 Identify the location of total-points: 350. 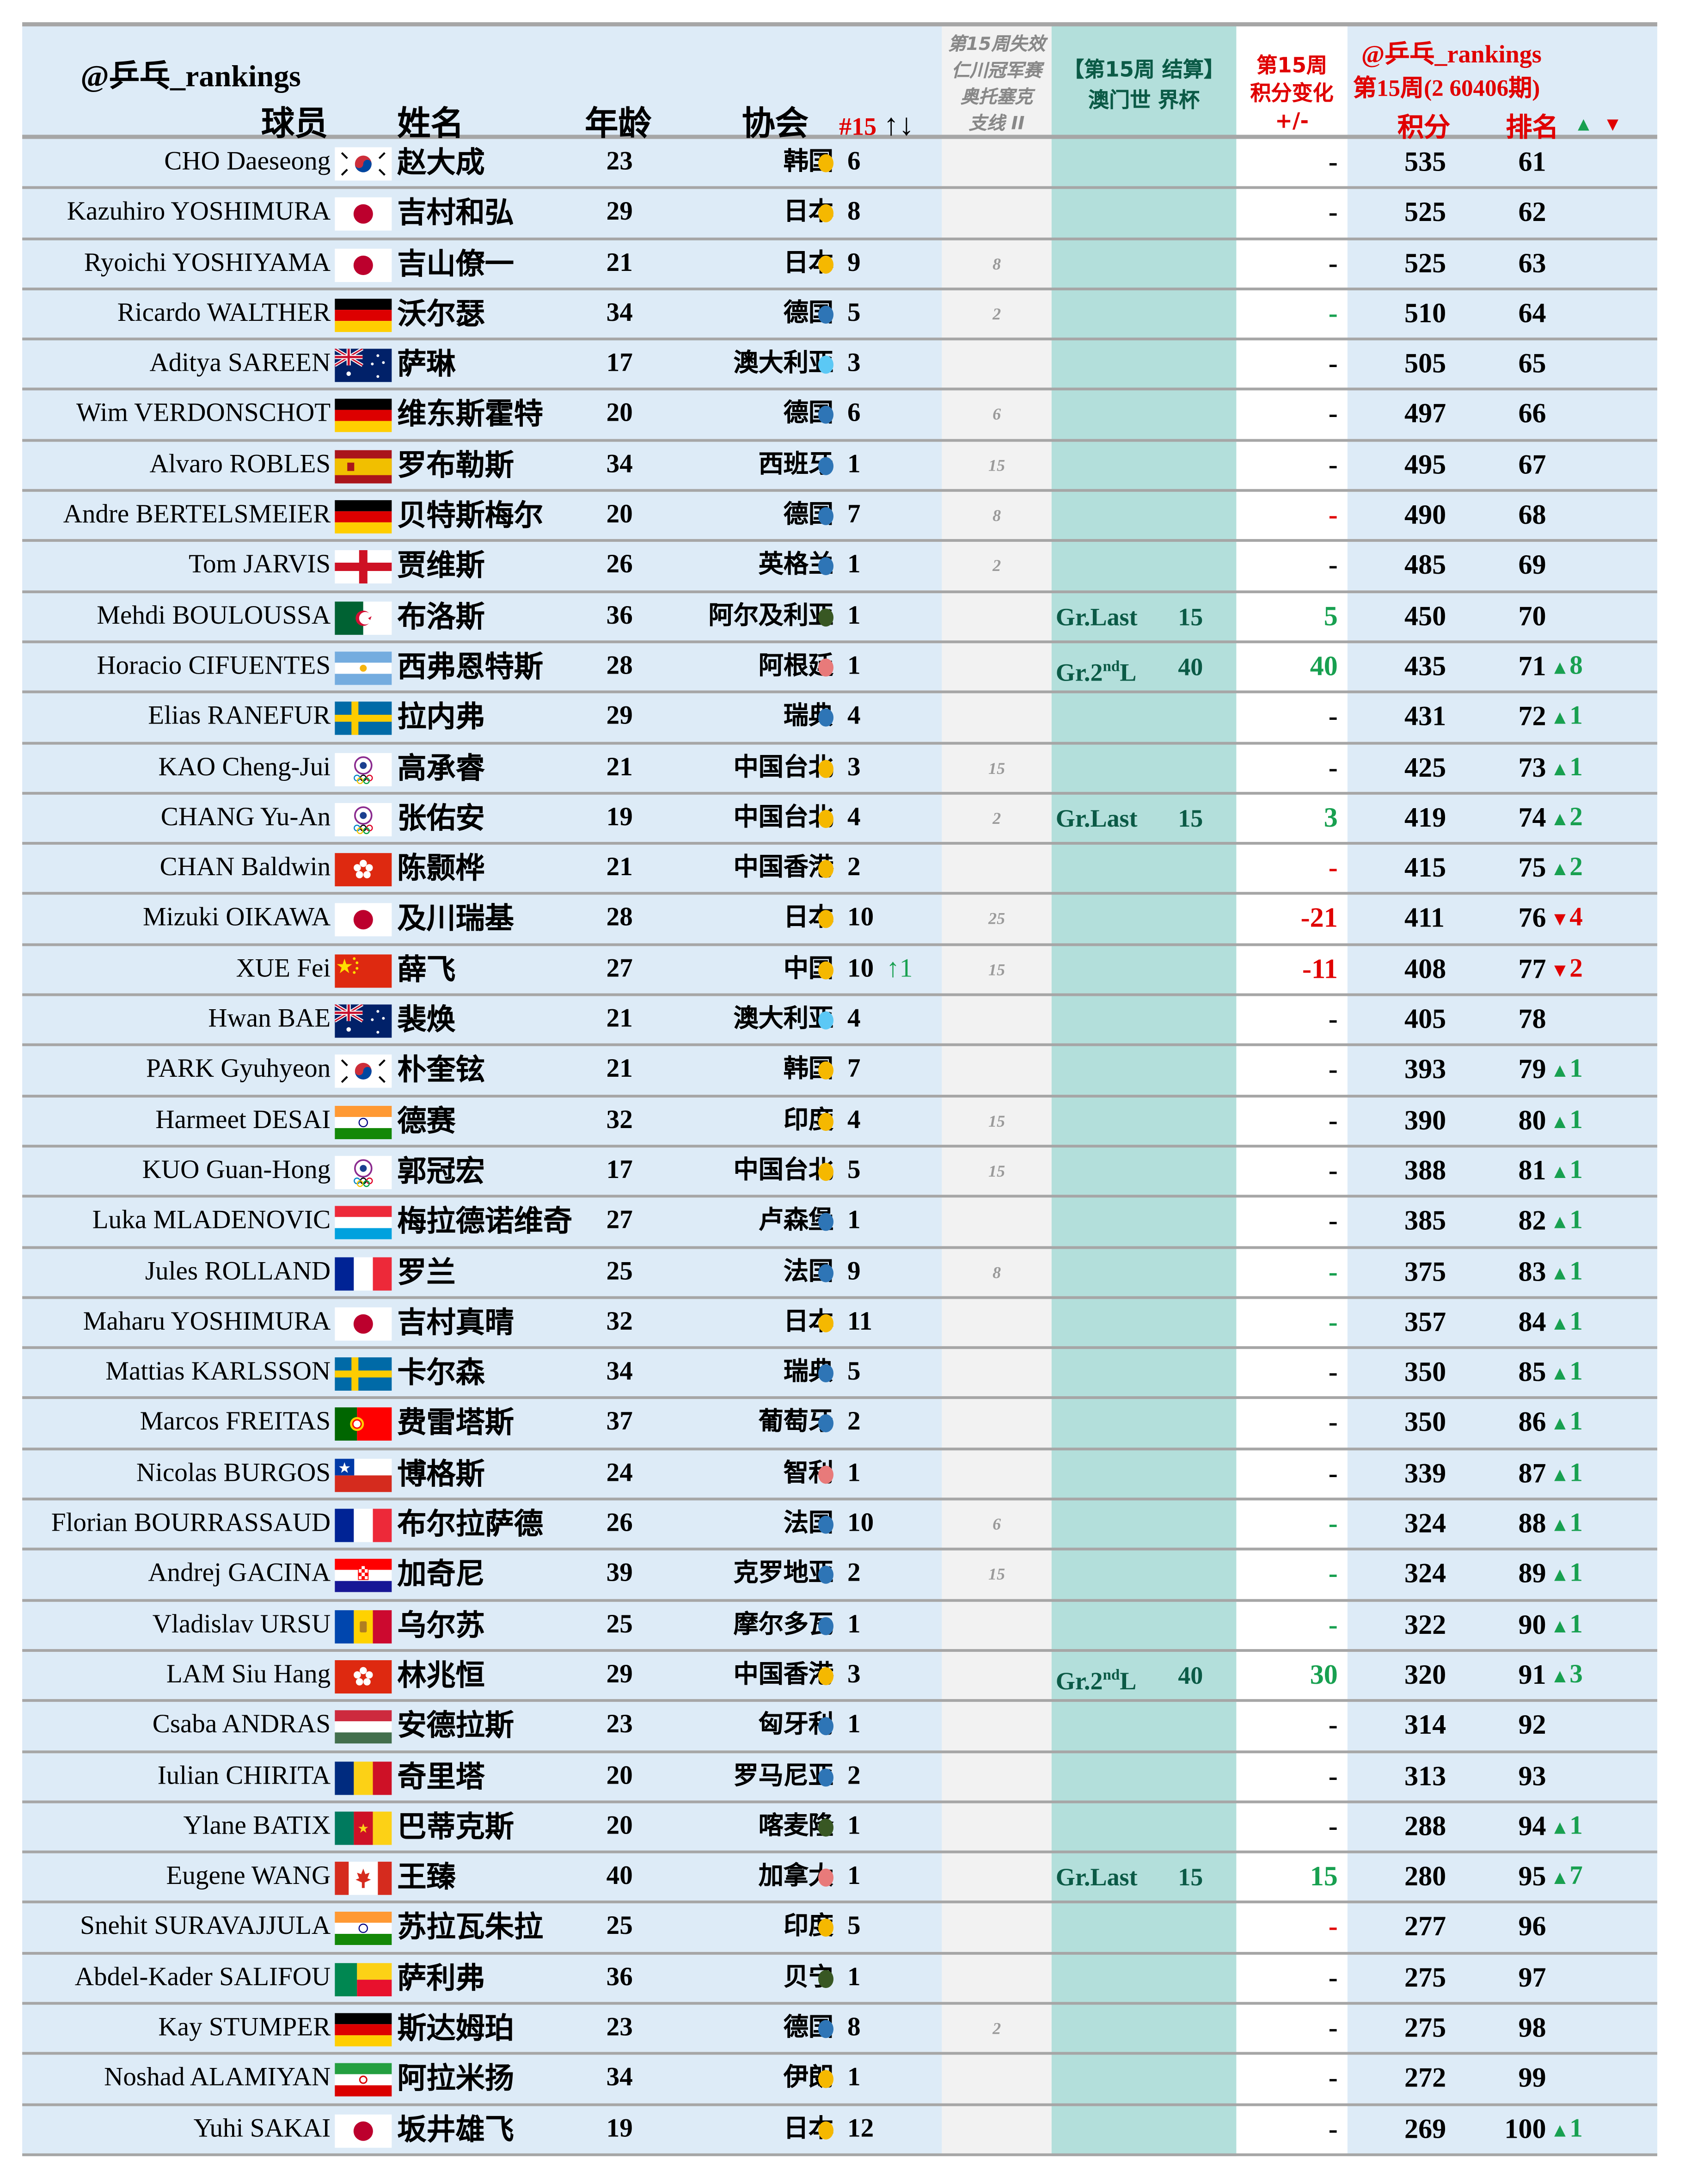
(1425, 1372).